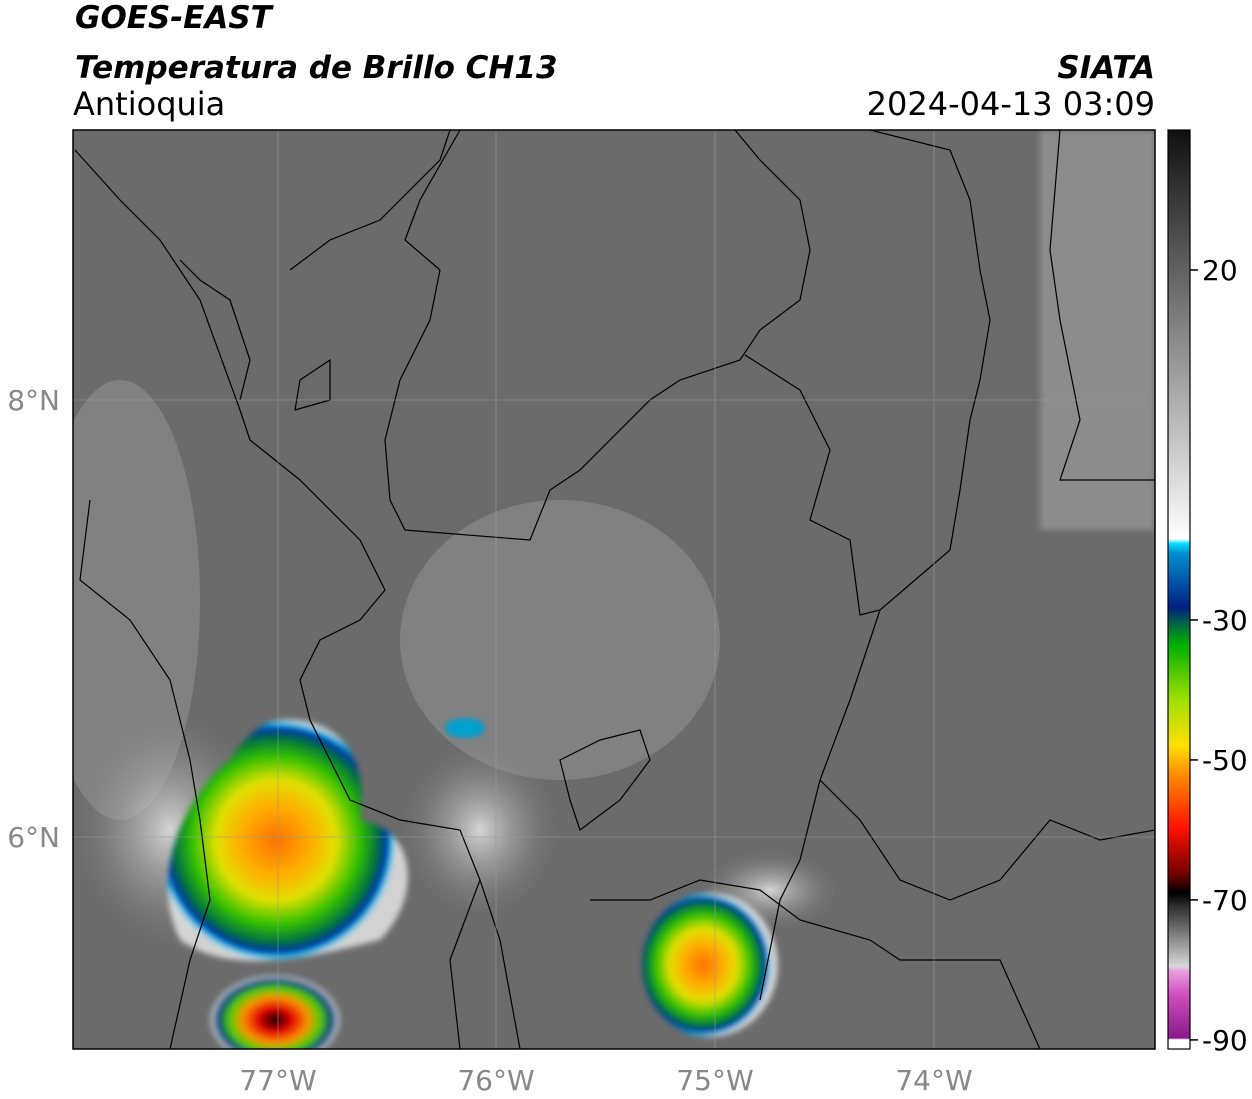  Describe the element at coordinates (33, 400) in the screenshot. I see `lat-label: 8°N` at that location.